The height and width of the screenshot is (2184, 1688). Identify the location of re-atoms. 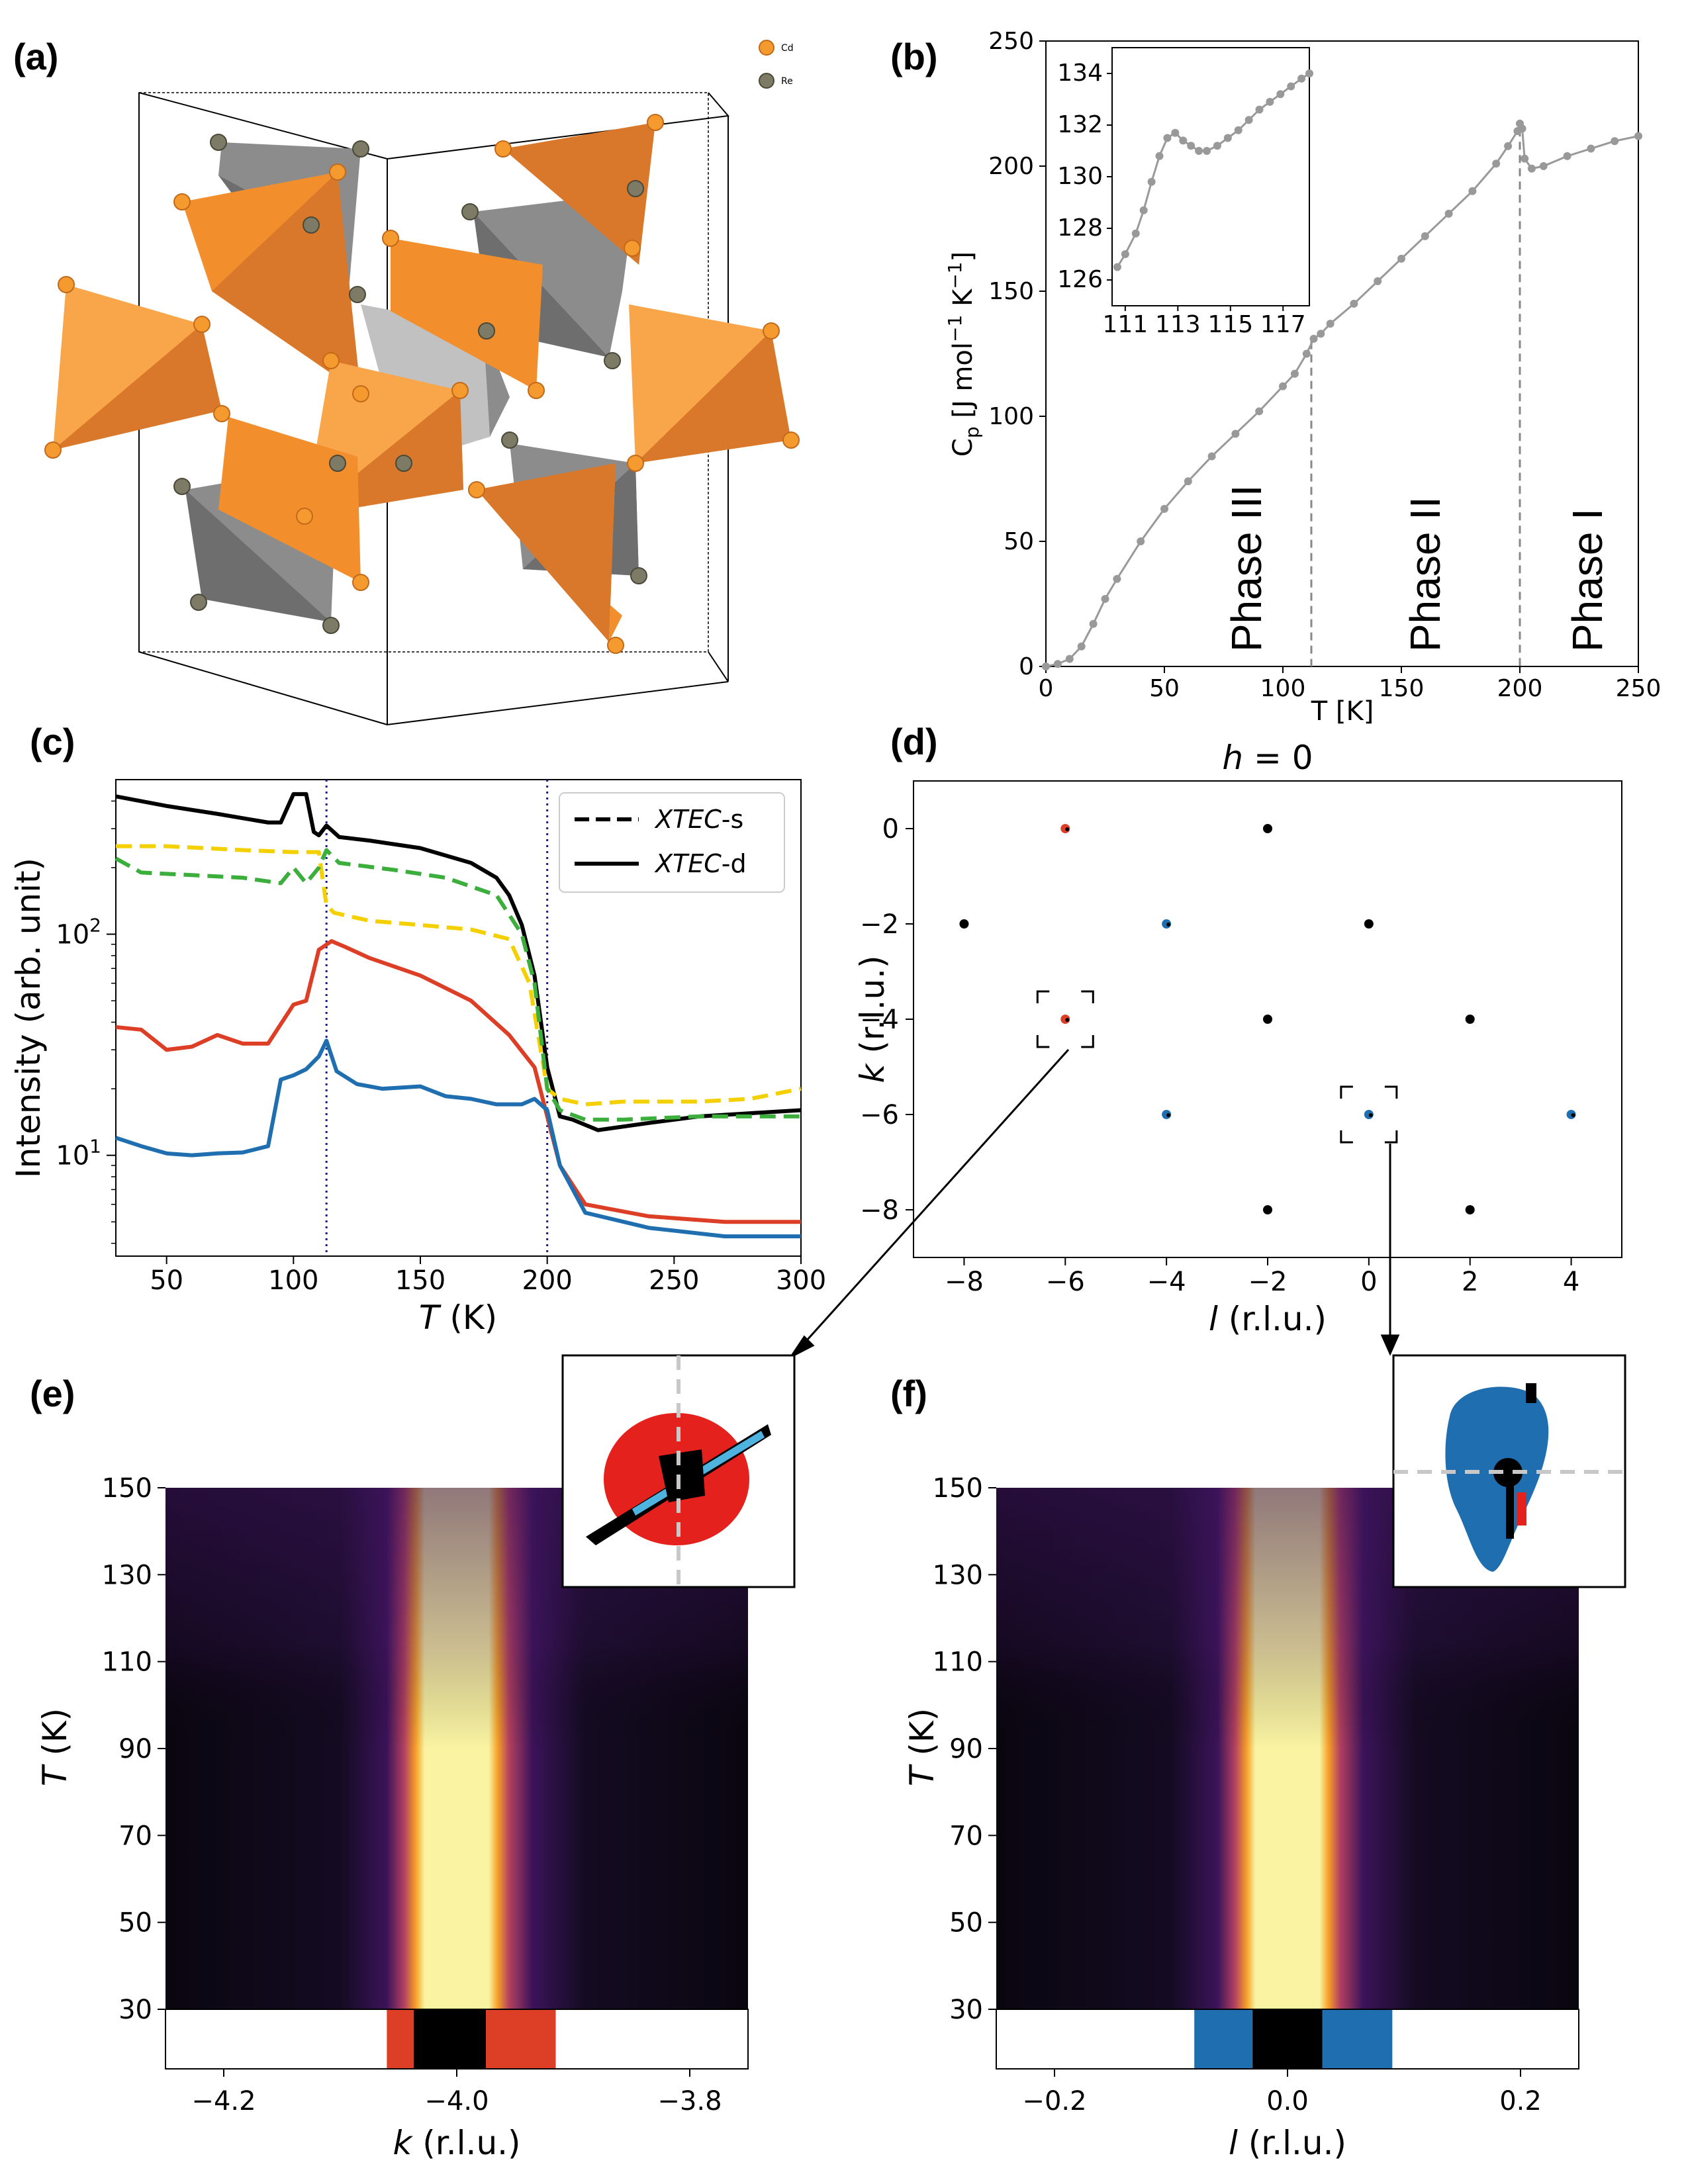
(410, 384).